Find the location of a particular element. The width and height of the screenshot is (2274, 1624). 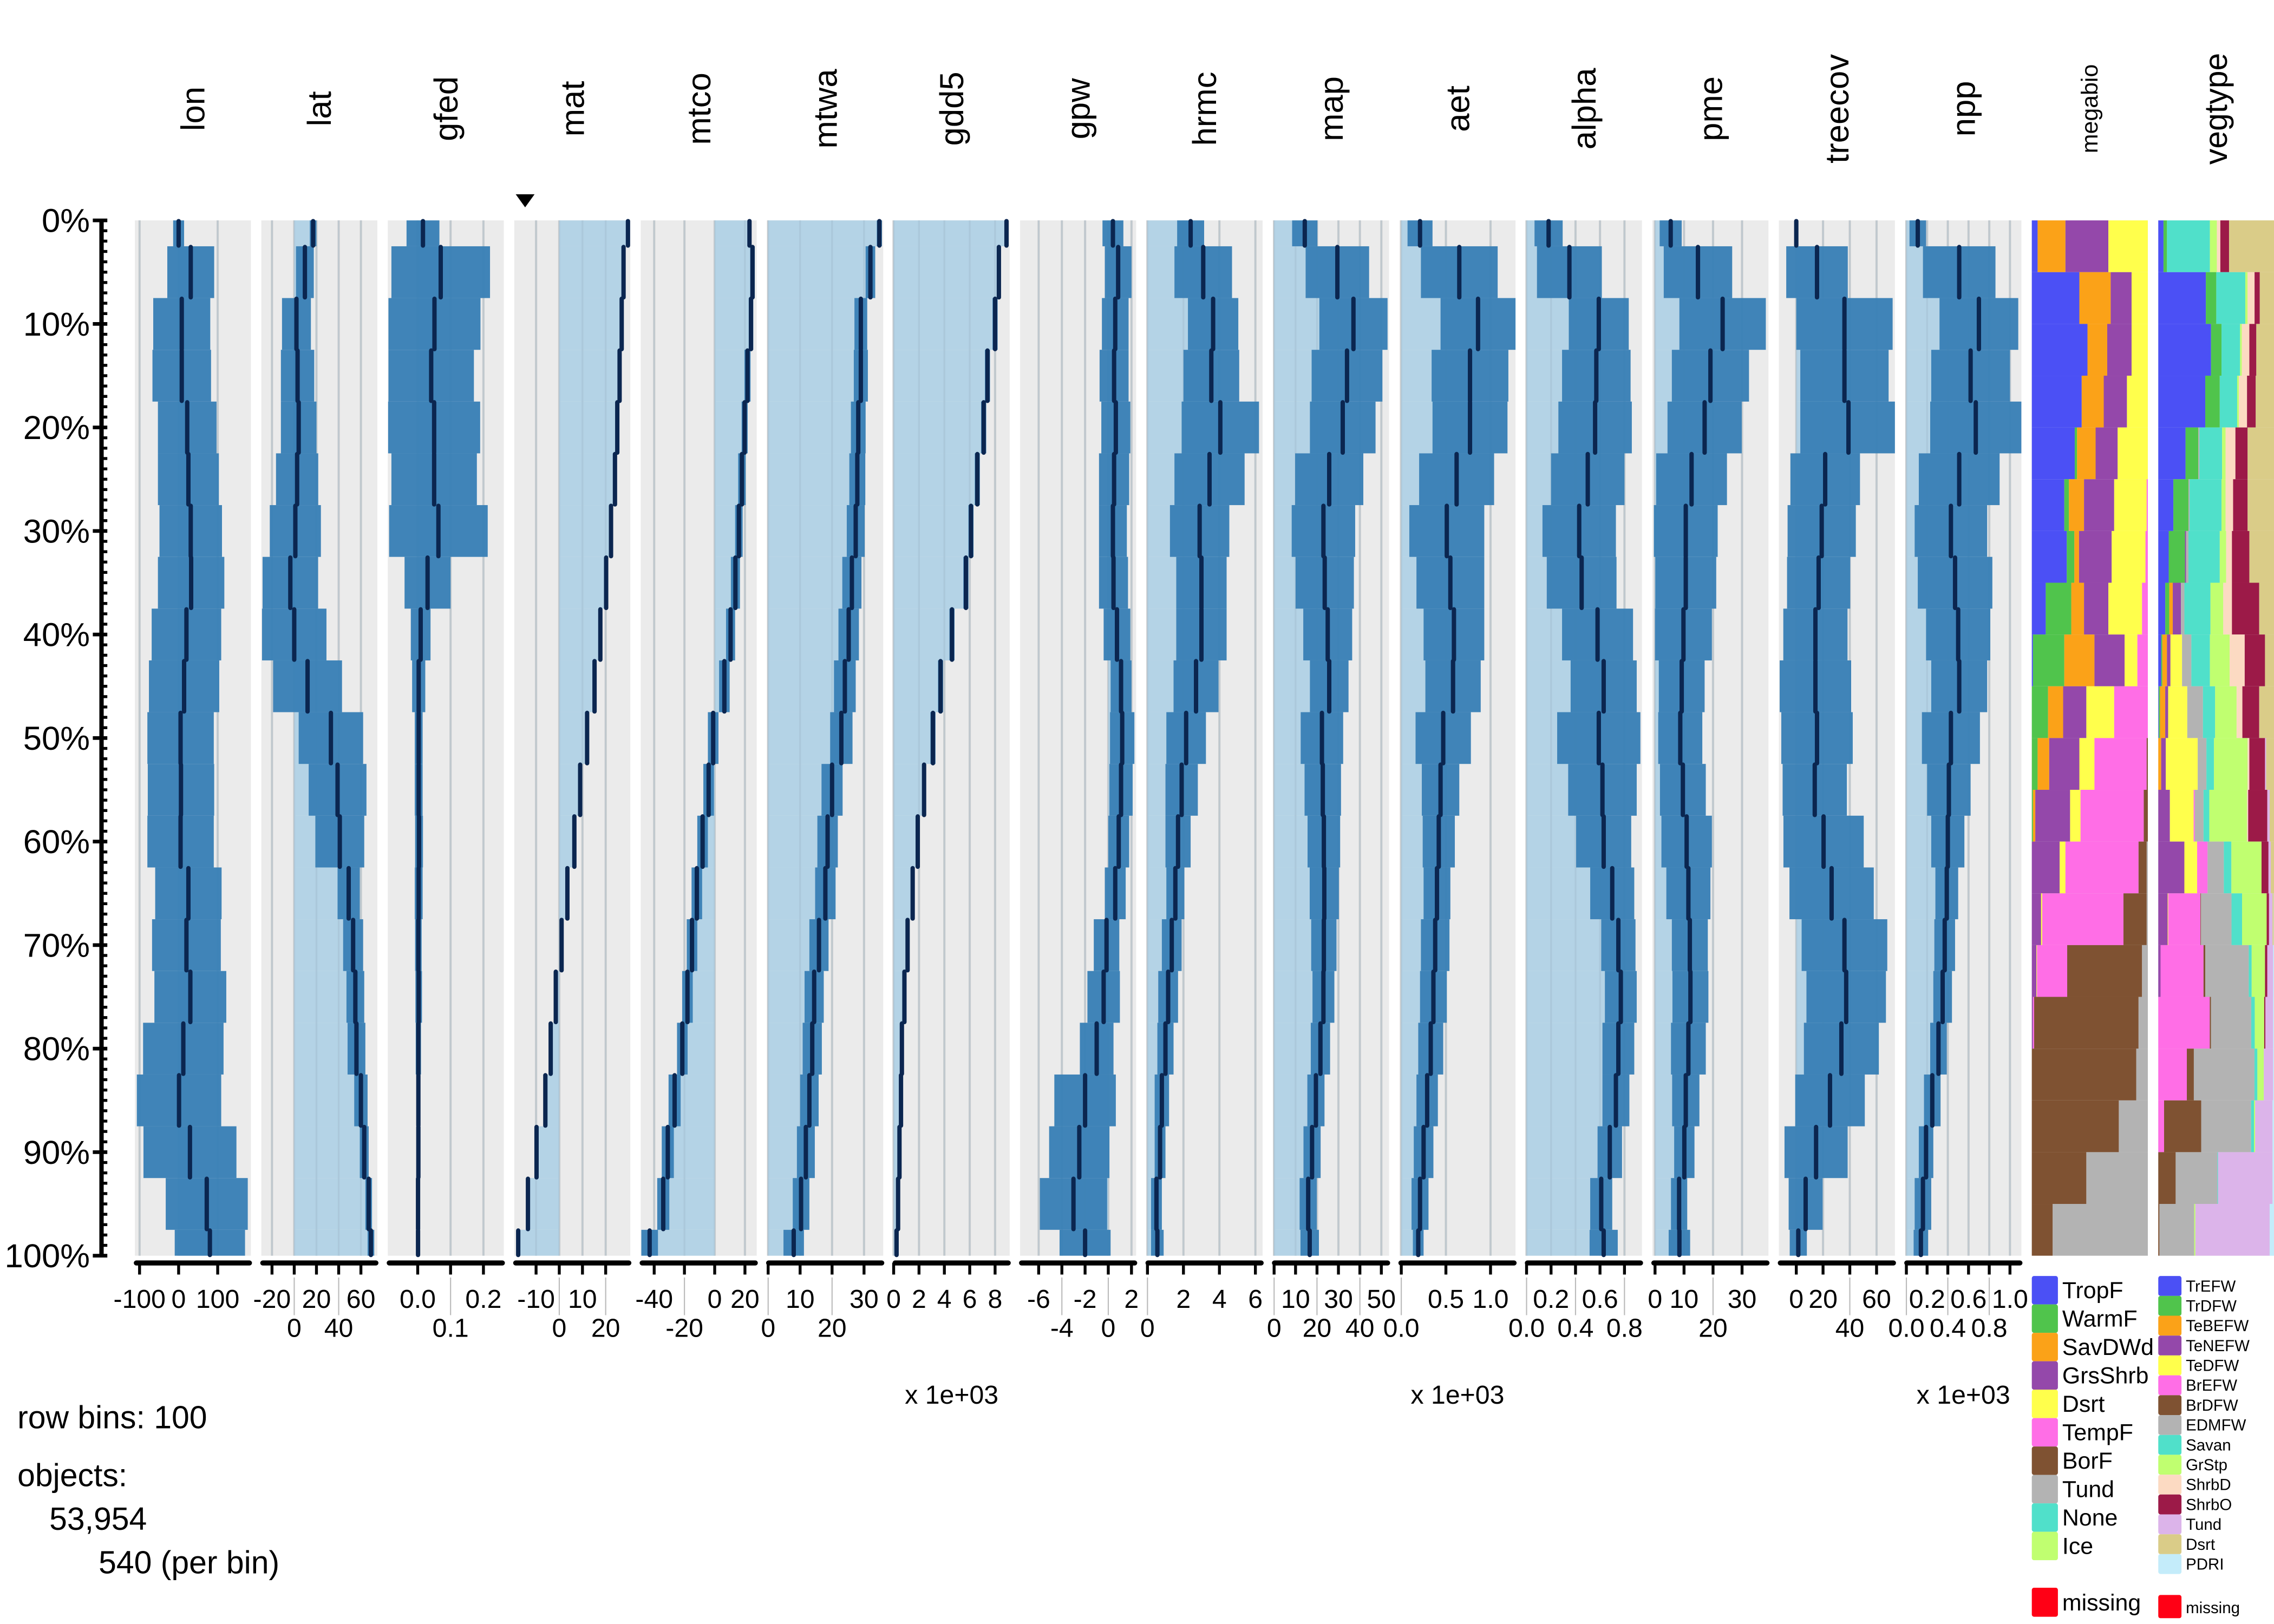

row-axis-tick-label: 70% is located at coordinates (57, 946).